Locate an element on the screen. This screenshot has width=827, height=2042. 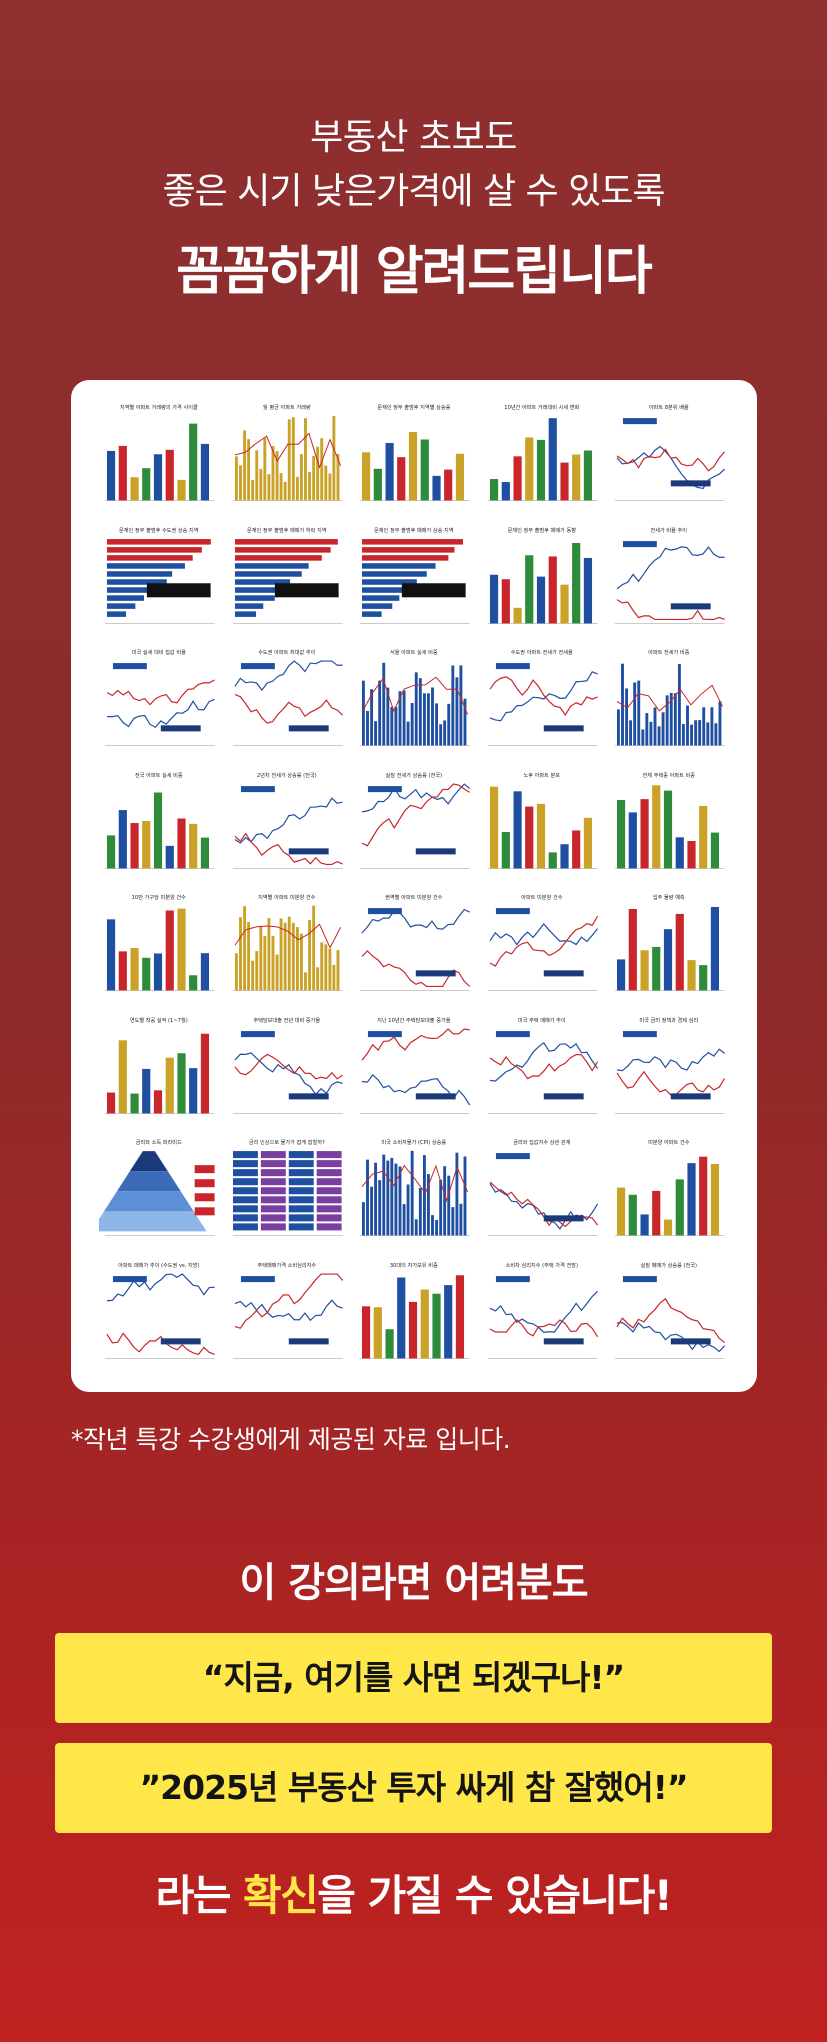
closing-statement: 라는 확신을 가질 수 있습니다! is located at coordinates (413, 1892).